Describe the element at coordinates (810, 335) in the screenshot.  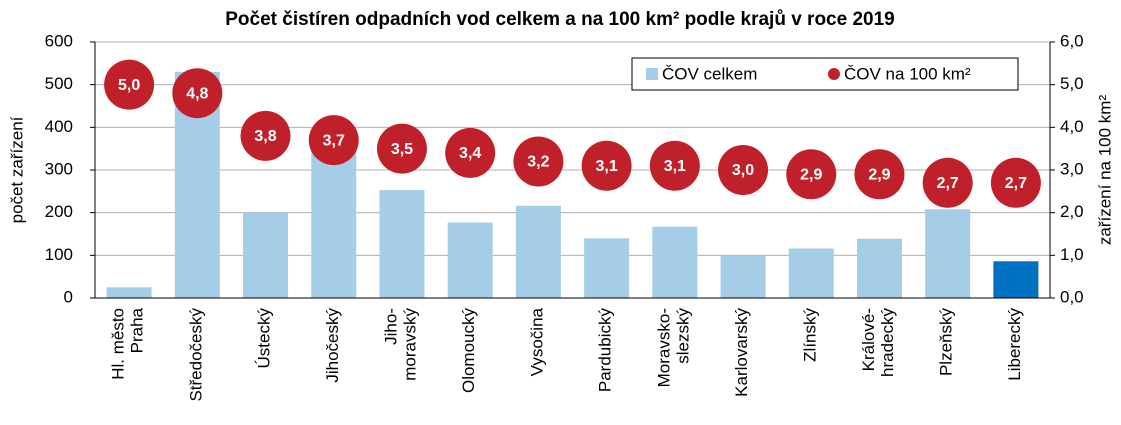
I see `x-tick-label: Zlínský` at that location.